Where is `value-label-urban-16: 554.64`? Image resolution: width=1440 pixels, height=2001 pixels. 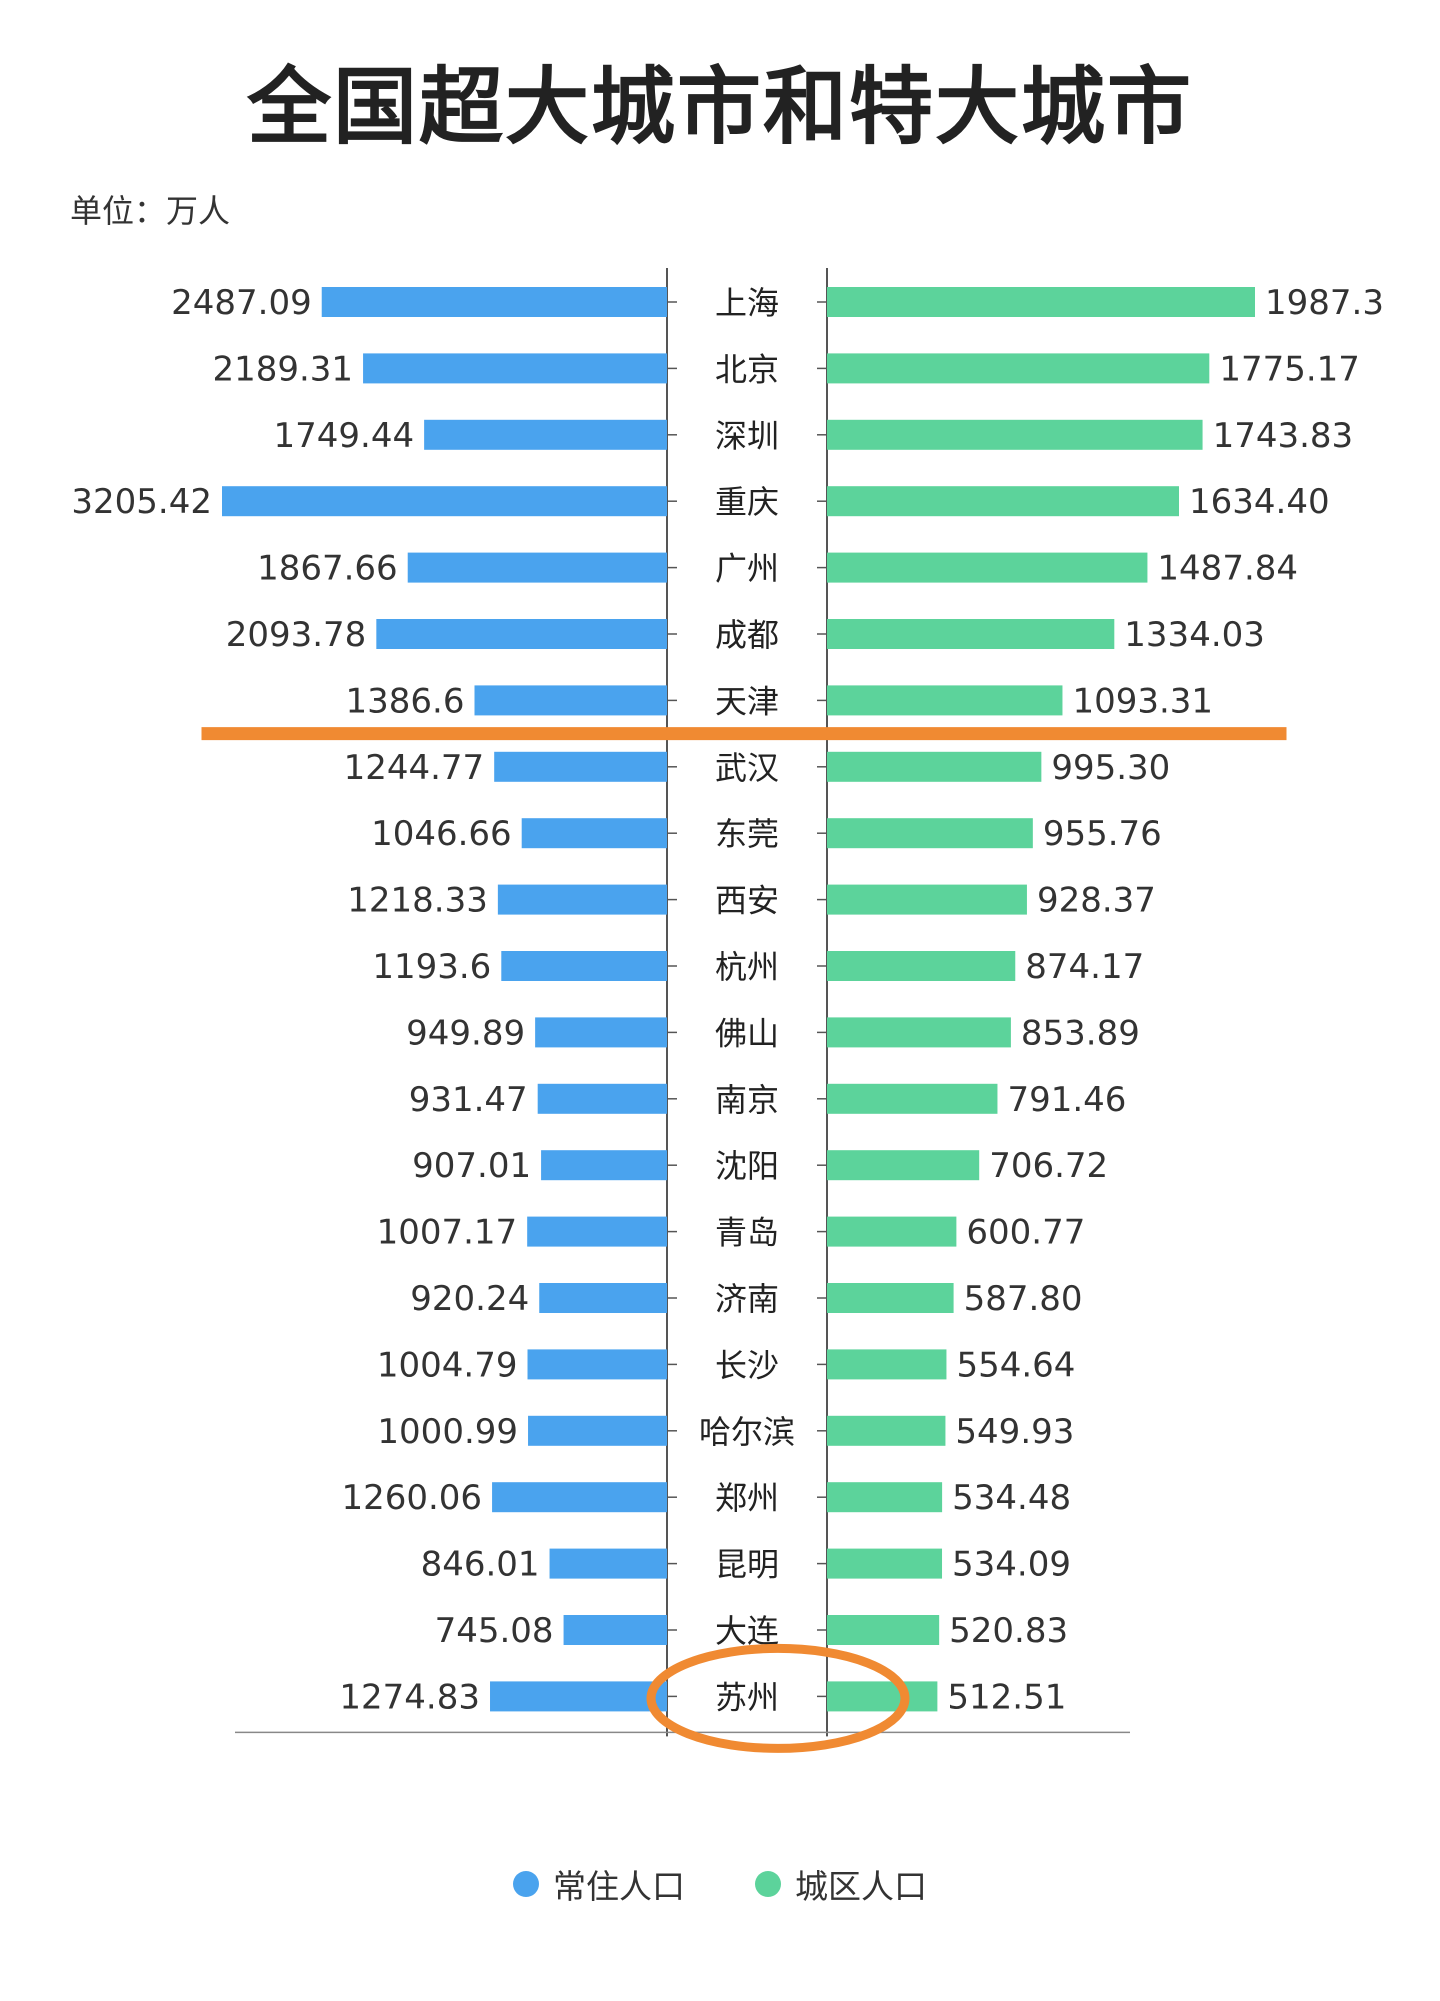
value-label-urban-16: 554.64 is located at coordinates (1015, 1365).